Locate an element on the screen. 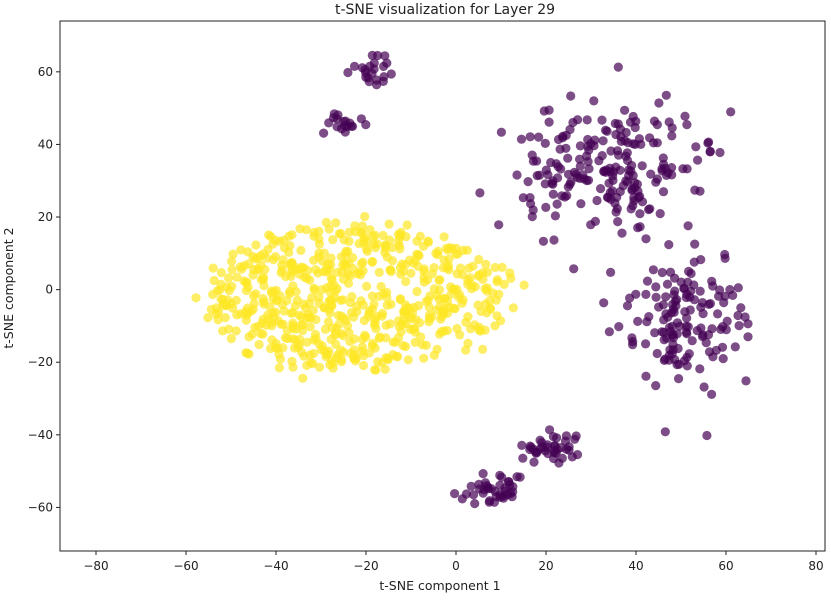  y-tick-label: −60 is located at coordinates (40, 507).